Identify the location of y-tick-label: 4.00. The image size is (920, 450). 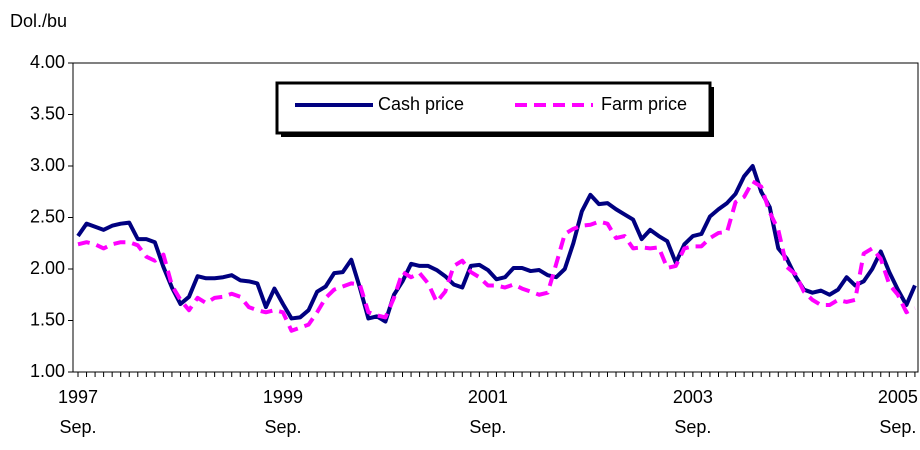
(47, 62).